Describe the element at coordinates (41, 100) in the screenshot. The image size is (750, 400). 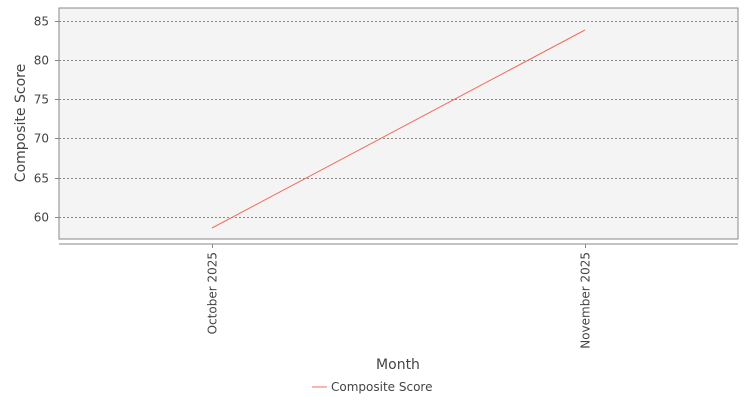
I see `y-tick-label: 75` at that location.